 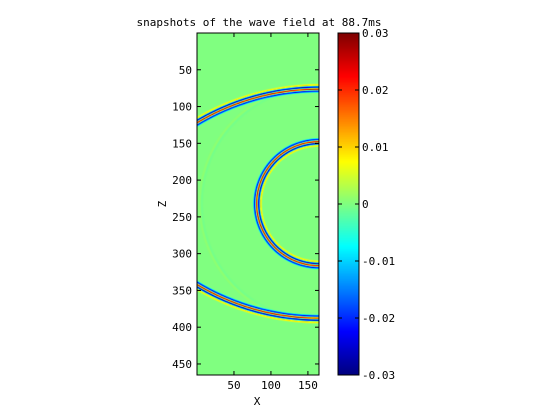 What do you see at coordinates (233, 385) in the screenshot?
I see `x-tick-label: 50` at bounding box center [233, 385].